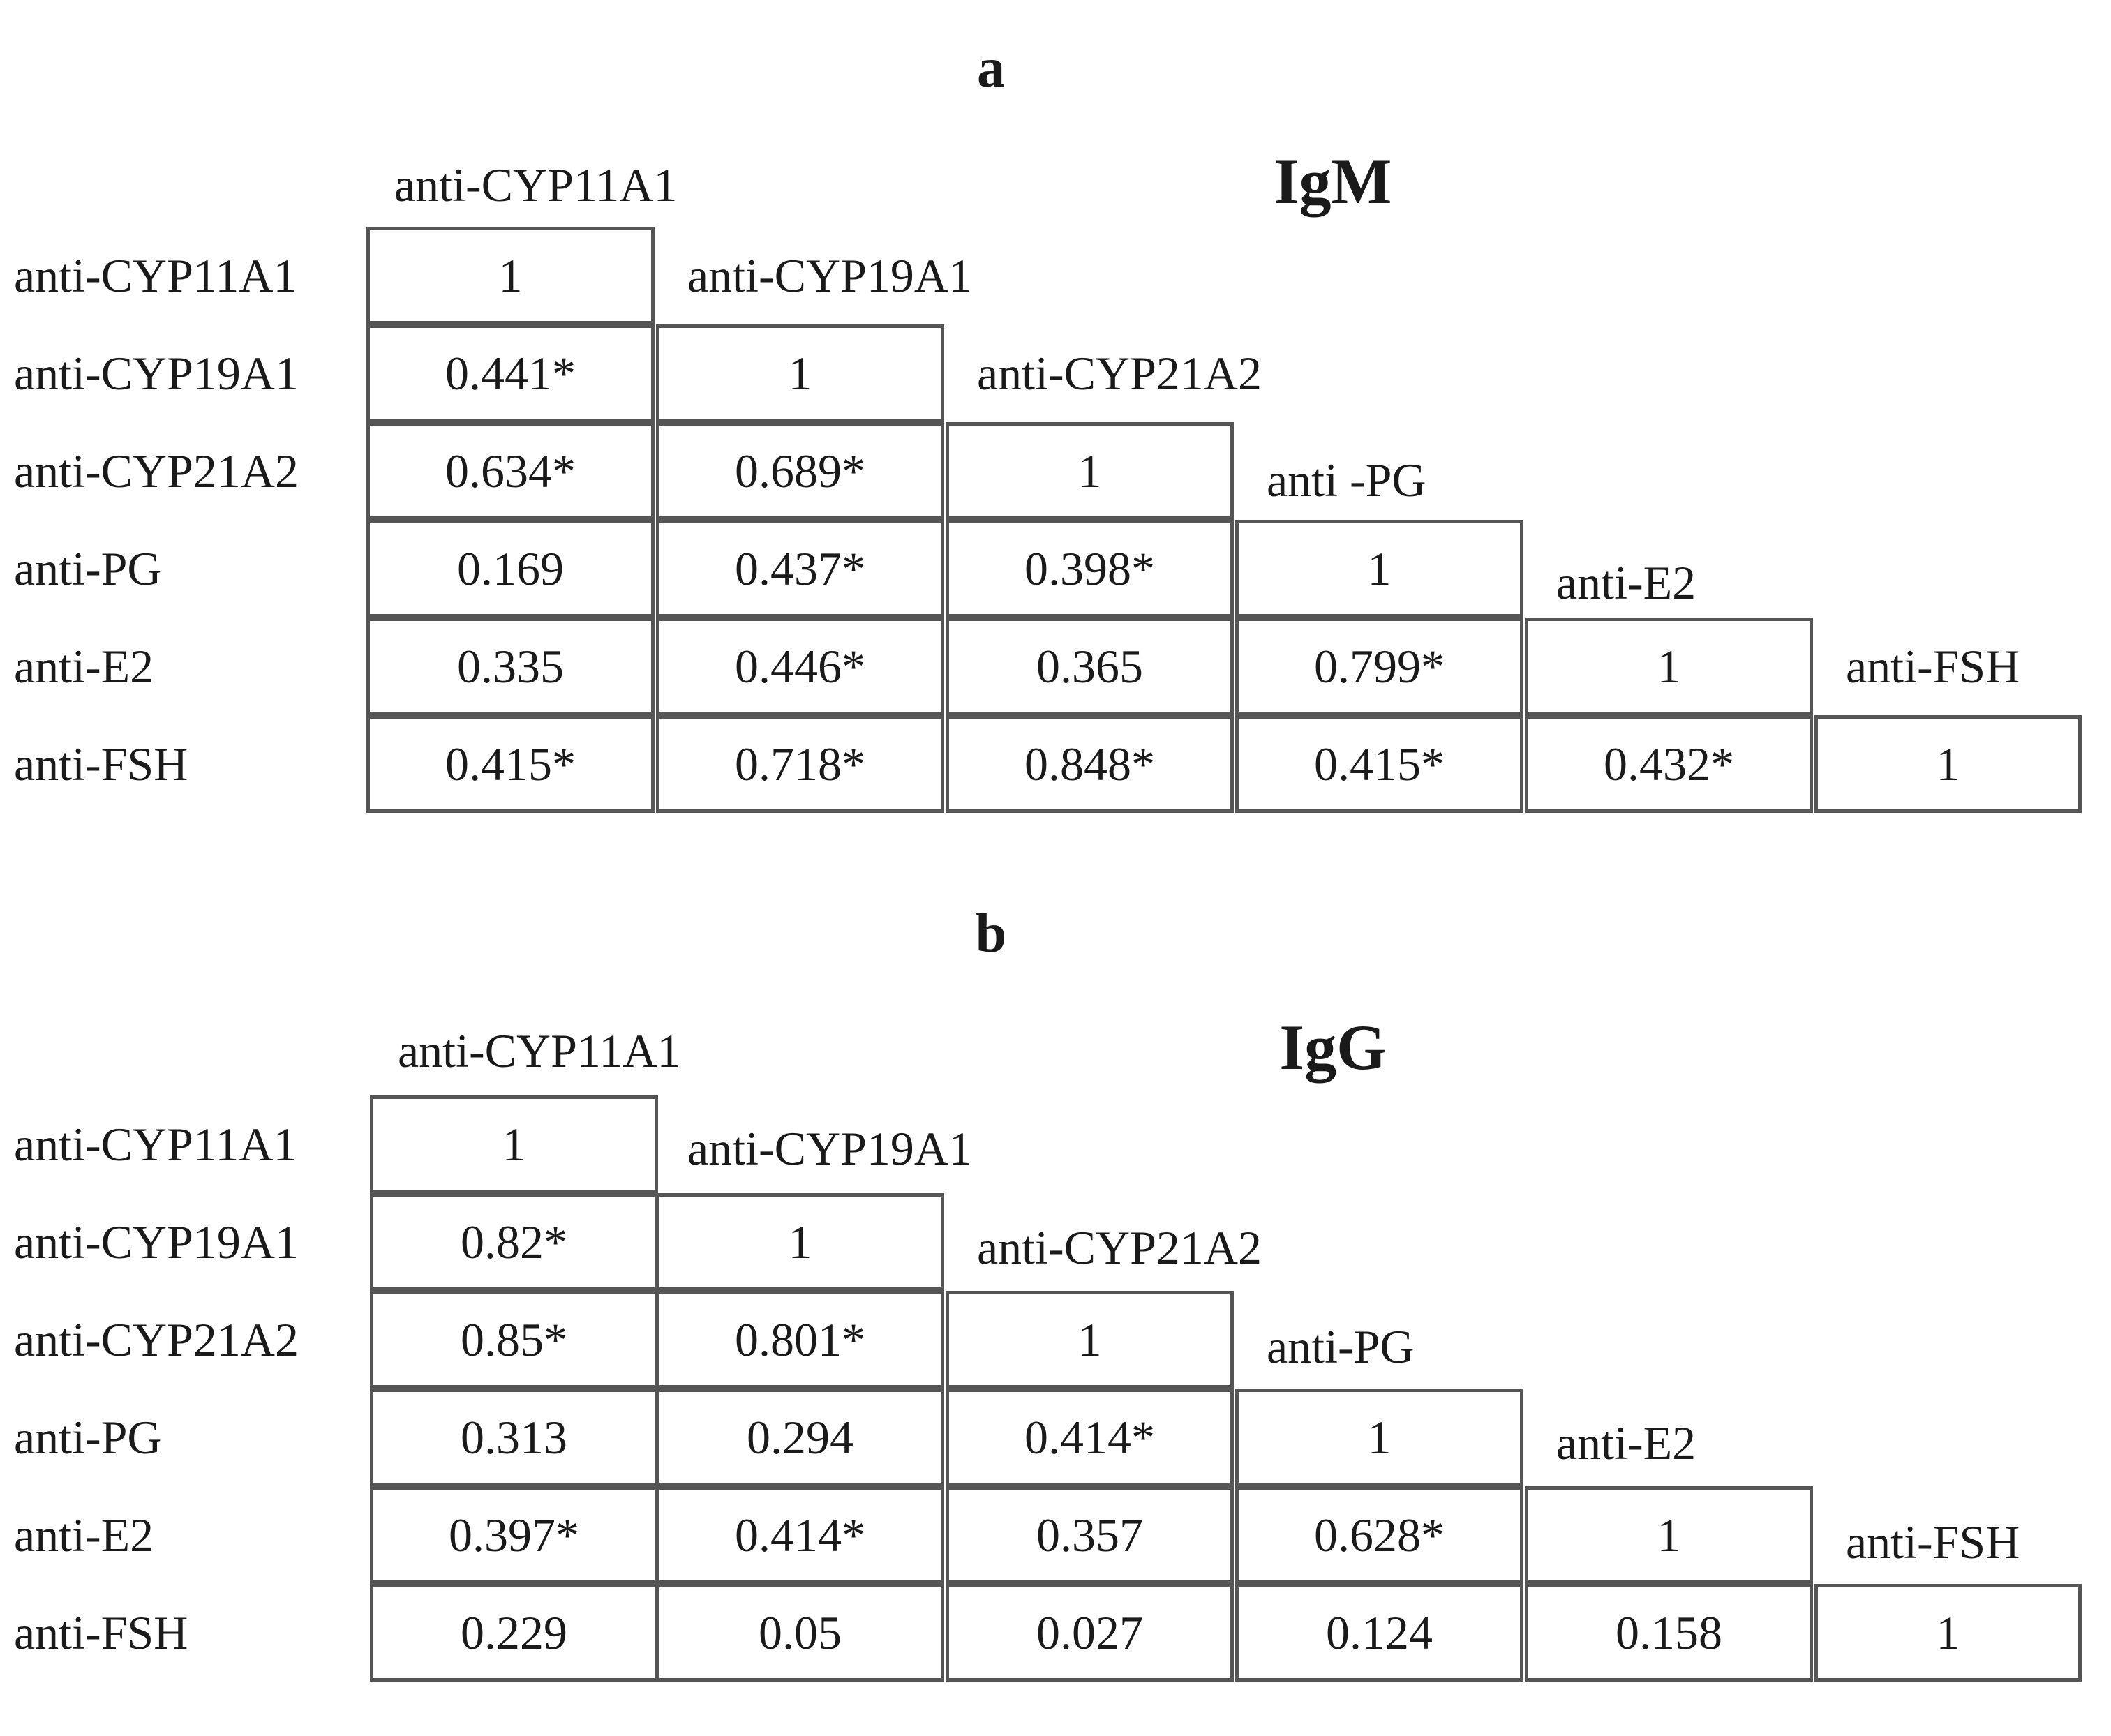 The image size is (2111, 1736). Describe the element at coordinates (514, 1437) in the screenshot. I see `table-cell: 0.313` at that location.